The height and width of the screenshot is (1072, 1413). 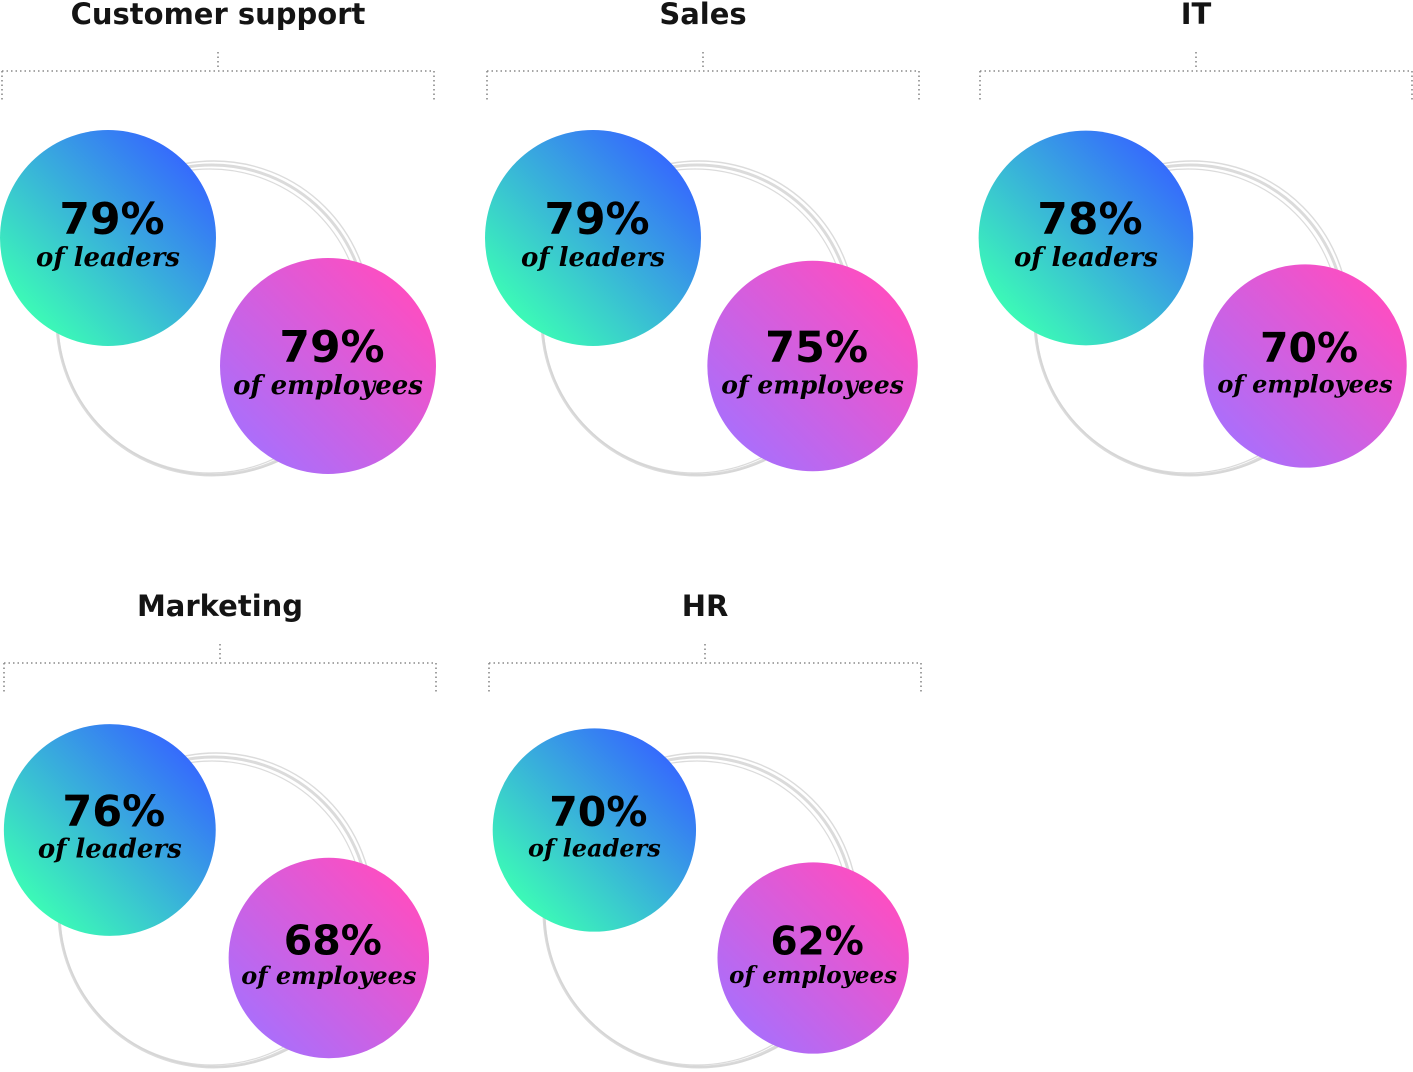 I want to click on department-title: IT, so click(x=1196, y=15).